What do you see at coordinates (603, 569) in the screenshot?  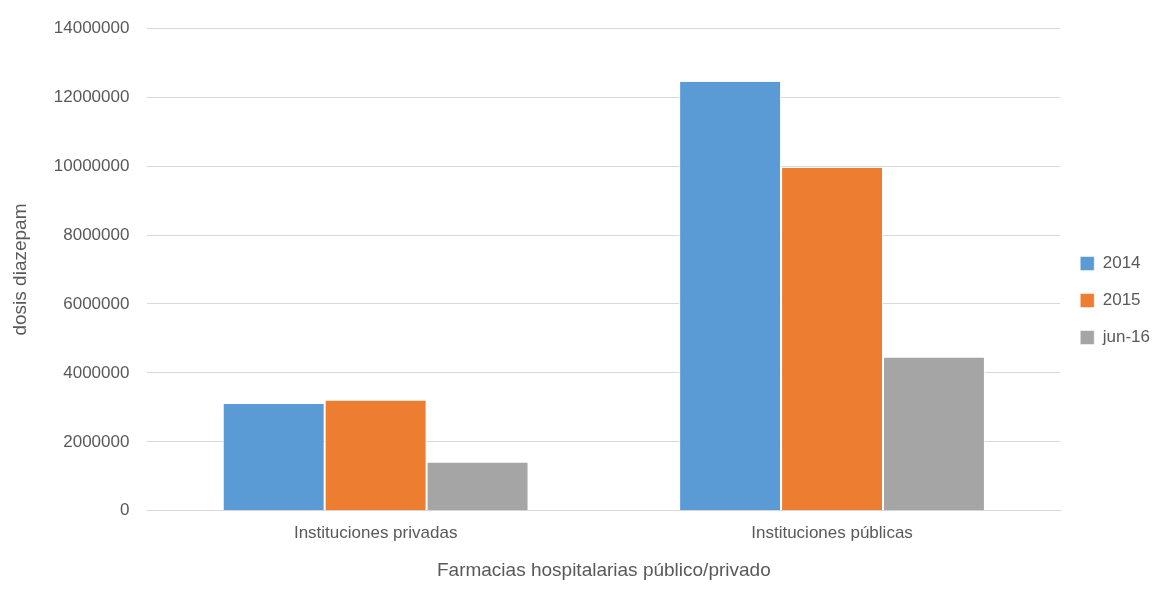 I see `x-axis-title: Farmacias hospitalarias público/privado` at bounding box center [603, 569].